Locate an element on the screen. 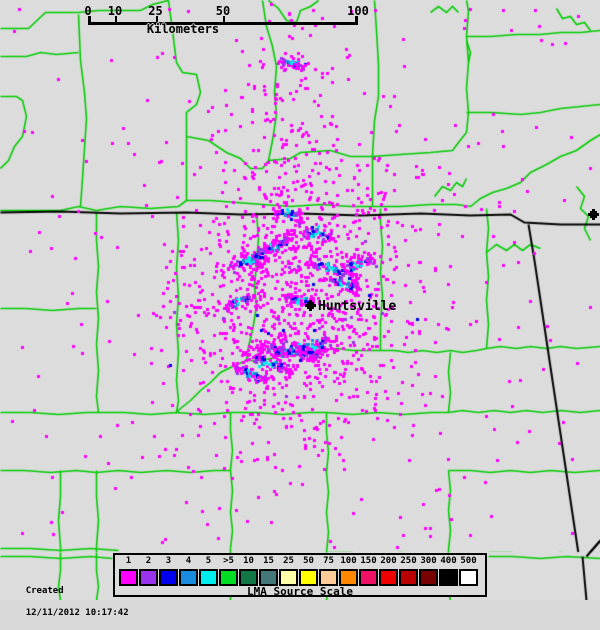 The width and height of the screenshot is (600, 630). legend-entry-label: 1 is located at coordinates (128, 561).